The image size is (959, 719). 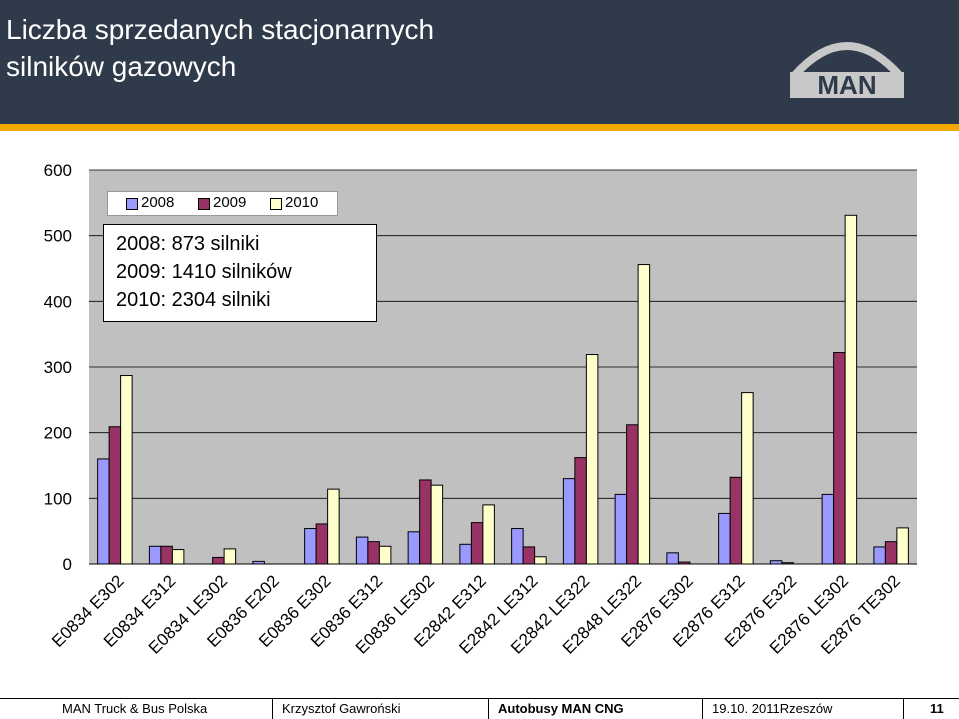 What do you see at coordinates (121, 66) in the screenshot?
I see `slide-title-line2: silników gazowych` at bounding box center [121, 66].